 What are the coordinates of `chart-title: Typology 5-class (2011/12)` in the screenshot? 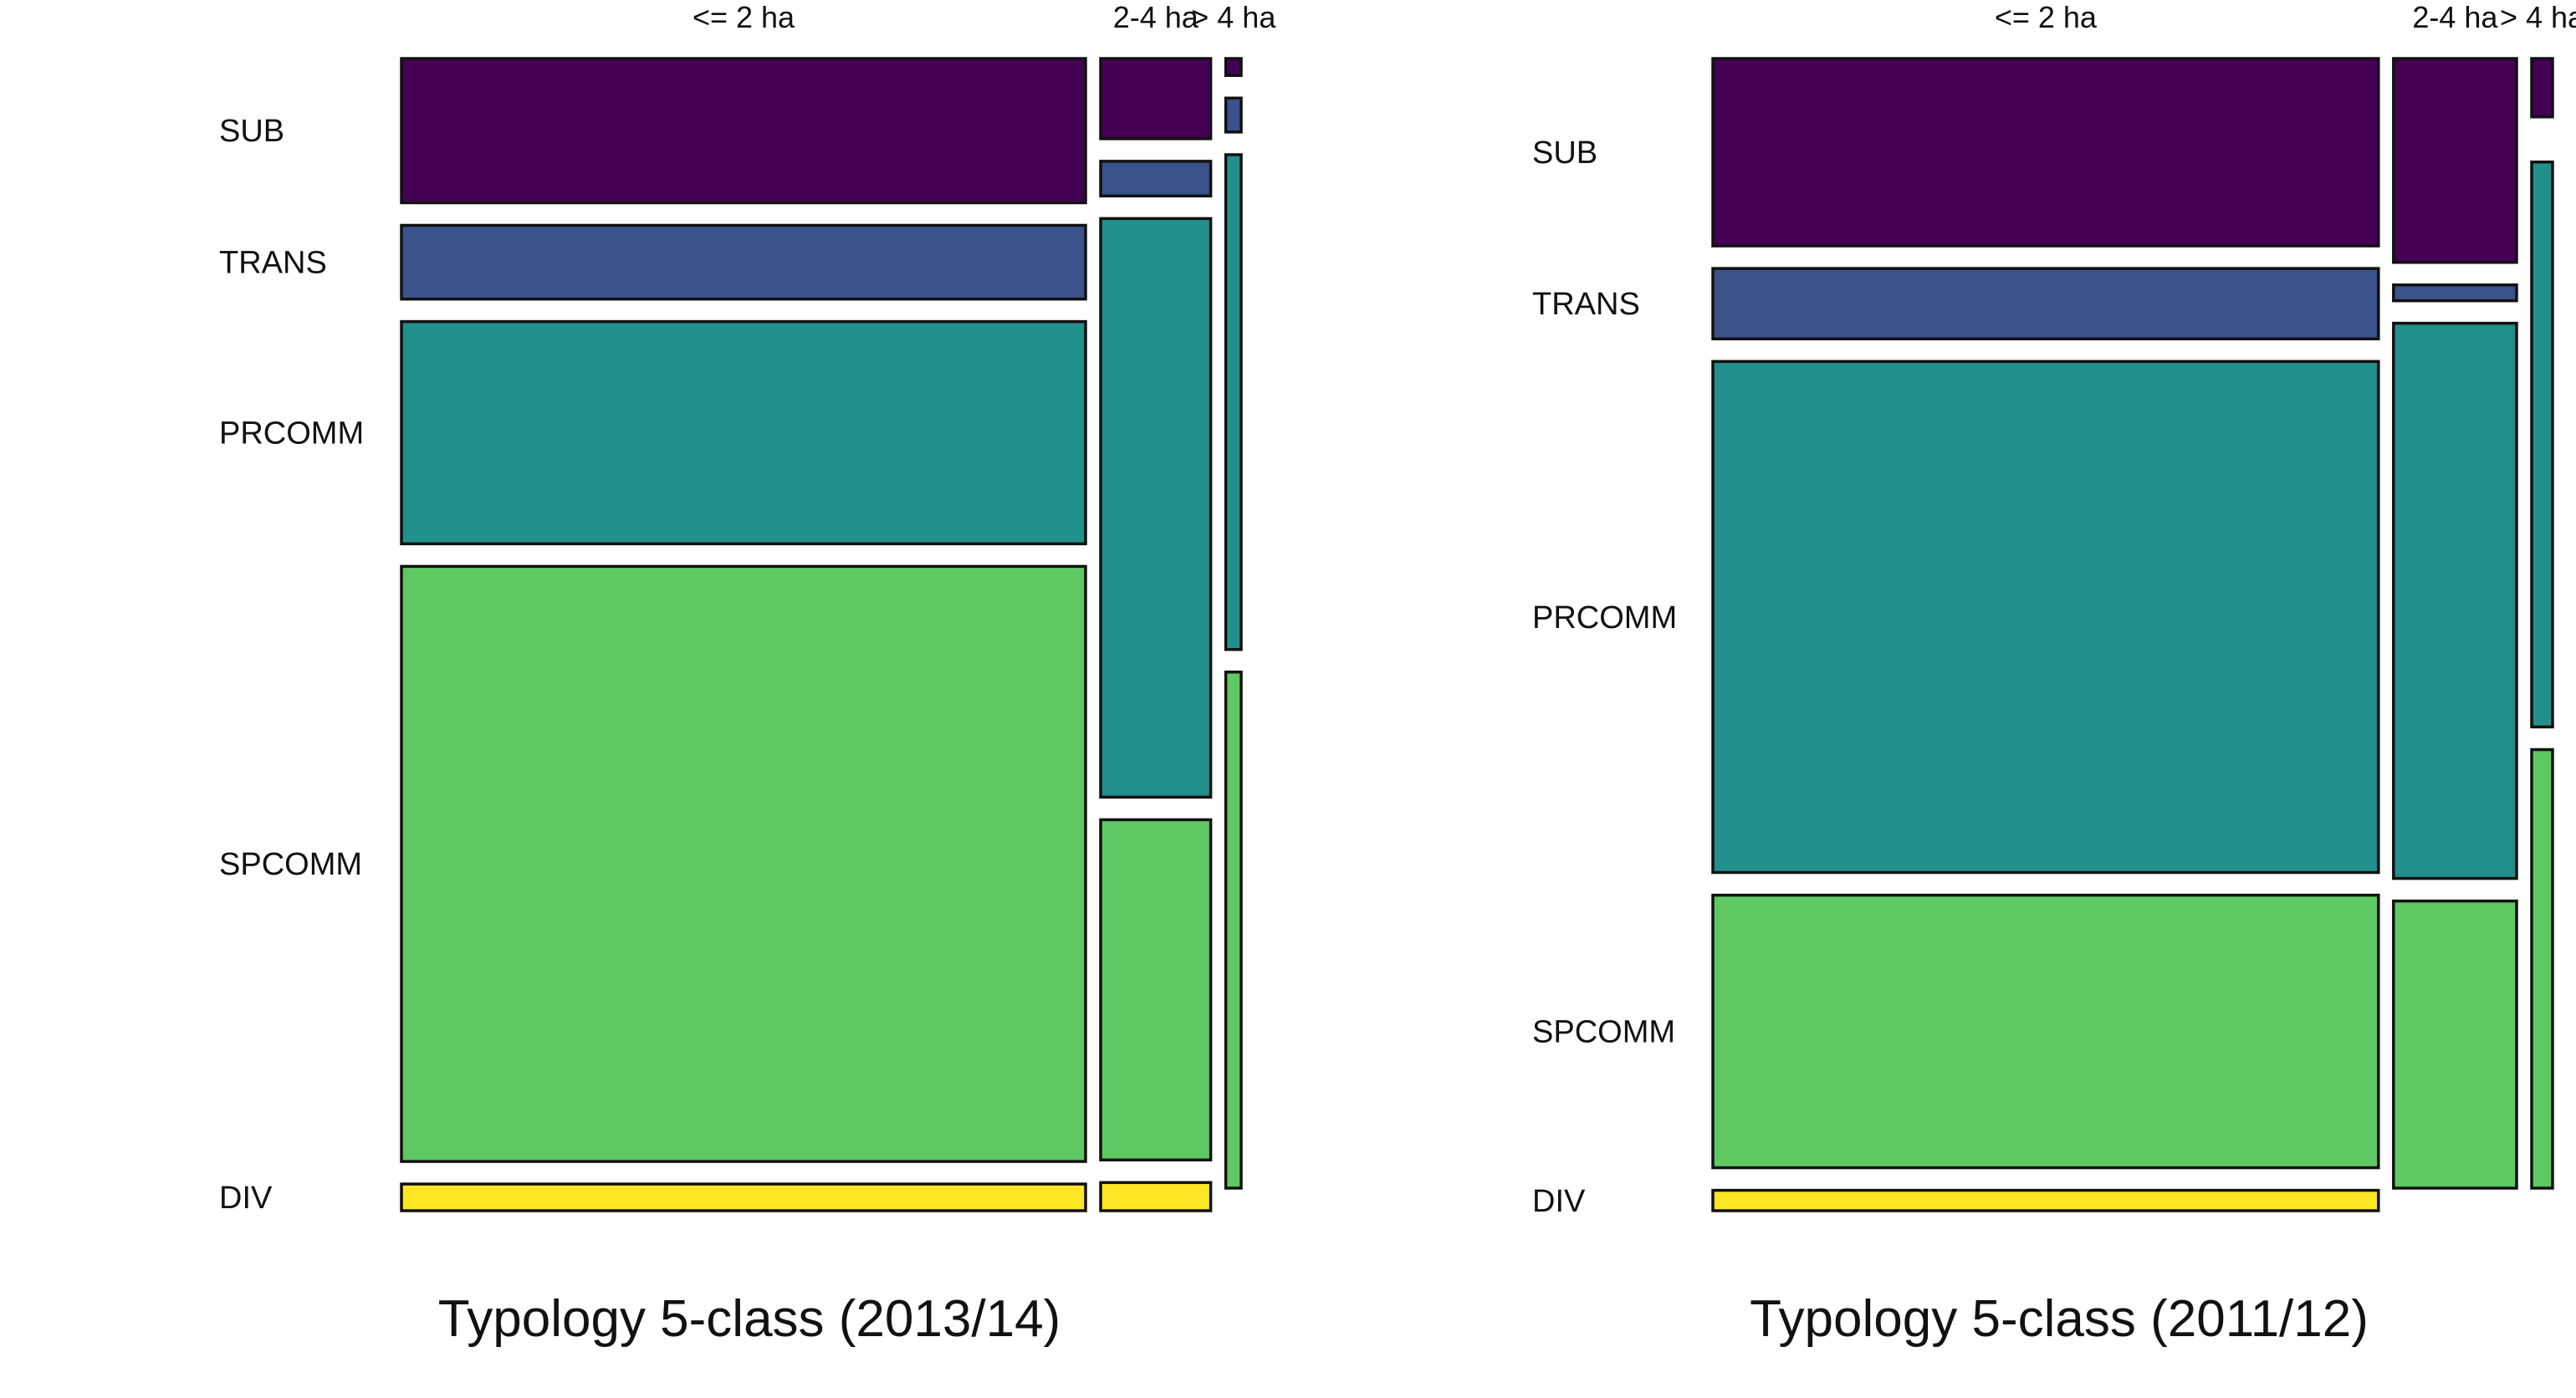 It's located at (2059, 1319).